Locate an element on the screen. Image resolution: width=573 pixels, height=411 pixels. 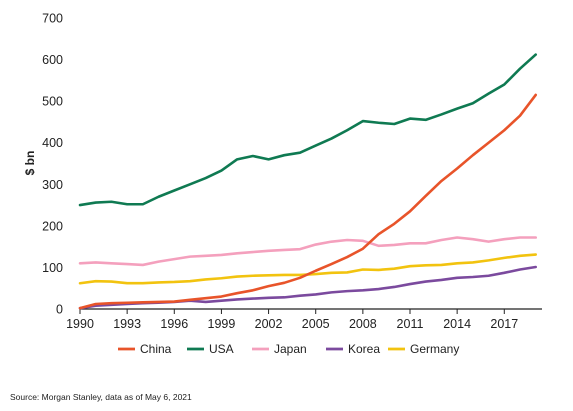
y-axis-ticks: 0 100 200 300 400 500 600 700 is located at coordinates (52, 164).